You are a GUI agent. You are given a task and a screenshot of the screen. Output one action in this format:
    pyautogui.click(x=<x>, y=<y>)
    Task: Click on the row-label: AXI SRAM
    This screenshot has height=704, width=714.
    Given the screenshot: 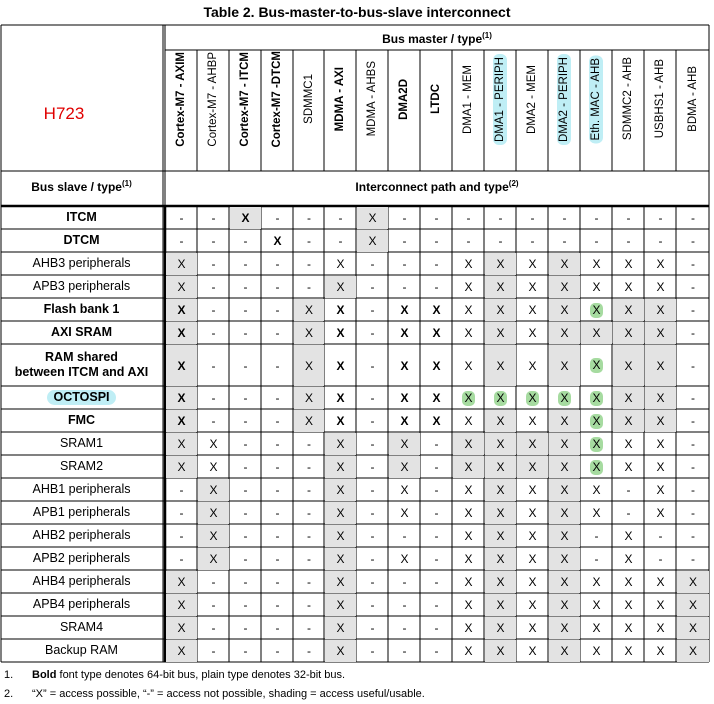 What is the action you would take?
    pyautogui.click(x=81, y=332)
    